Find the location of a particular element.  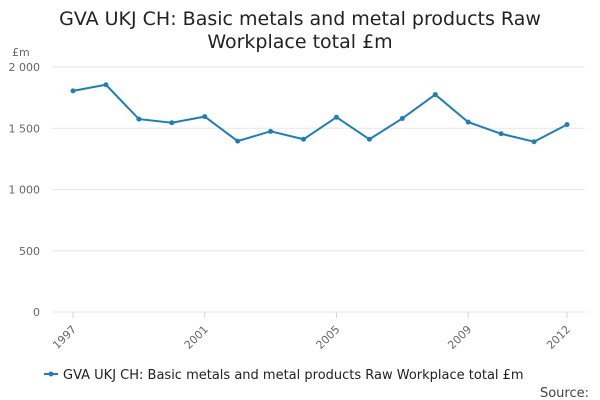

series-line is located at coordinates (320, 113).